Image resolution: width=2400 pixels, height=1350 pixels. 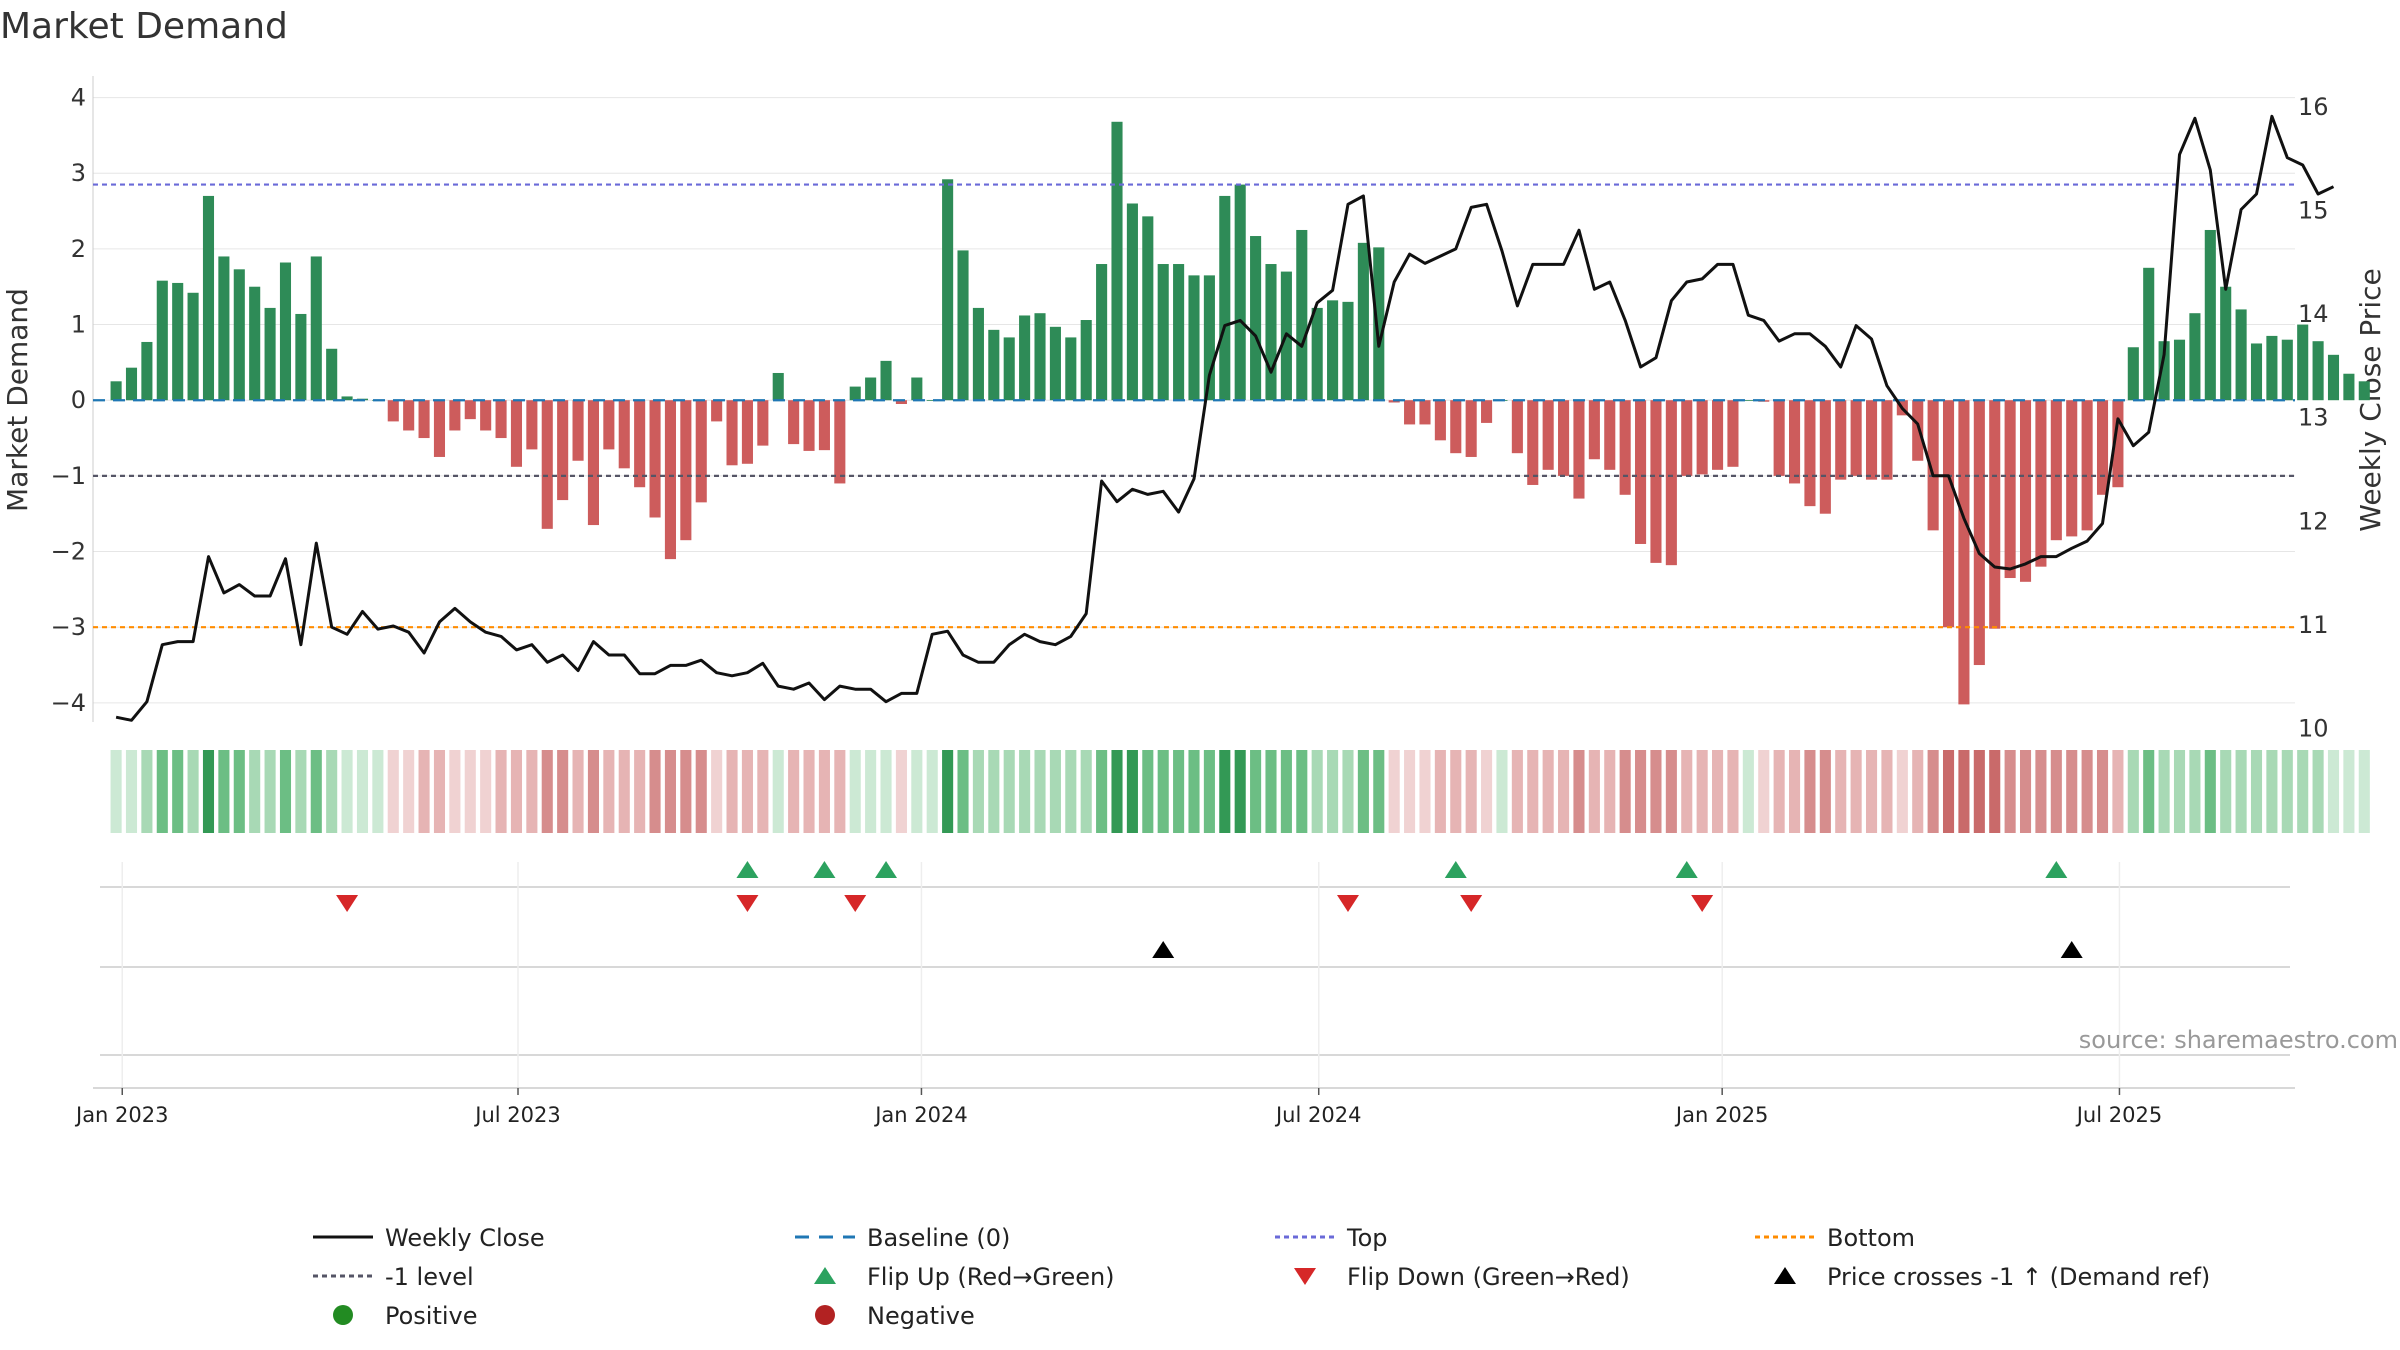 I want to click on y-right-tick-label: 10, so click(x=2313, y=729).